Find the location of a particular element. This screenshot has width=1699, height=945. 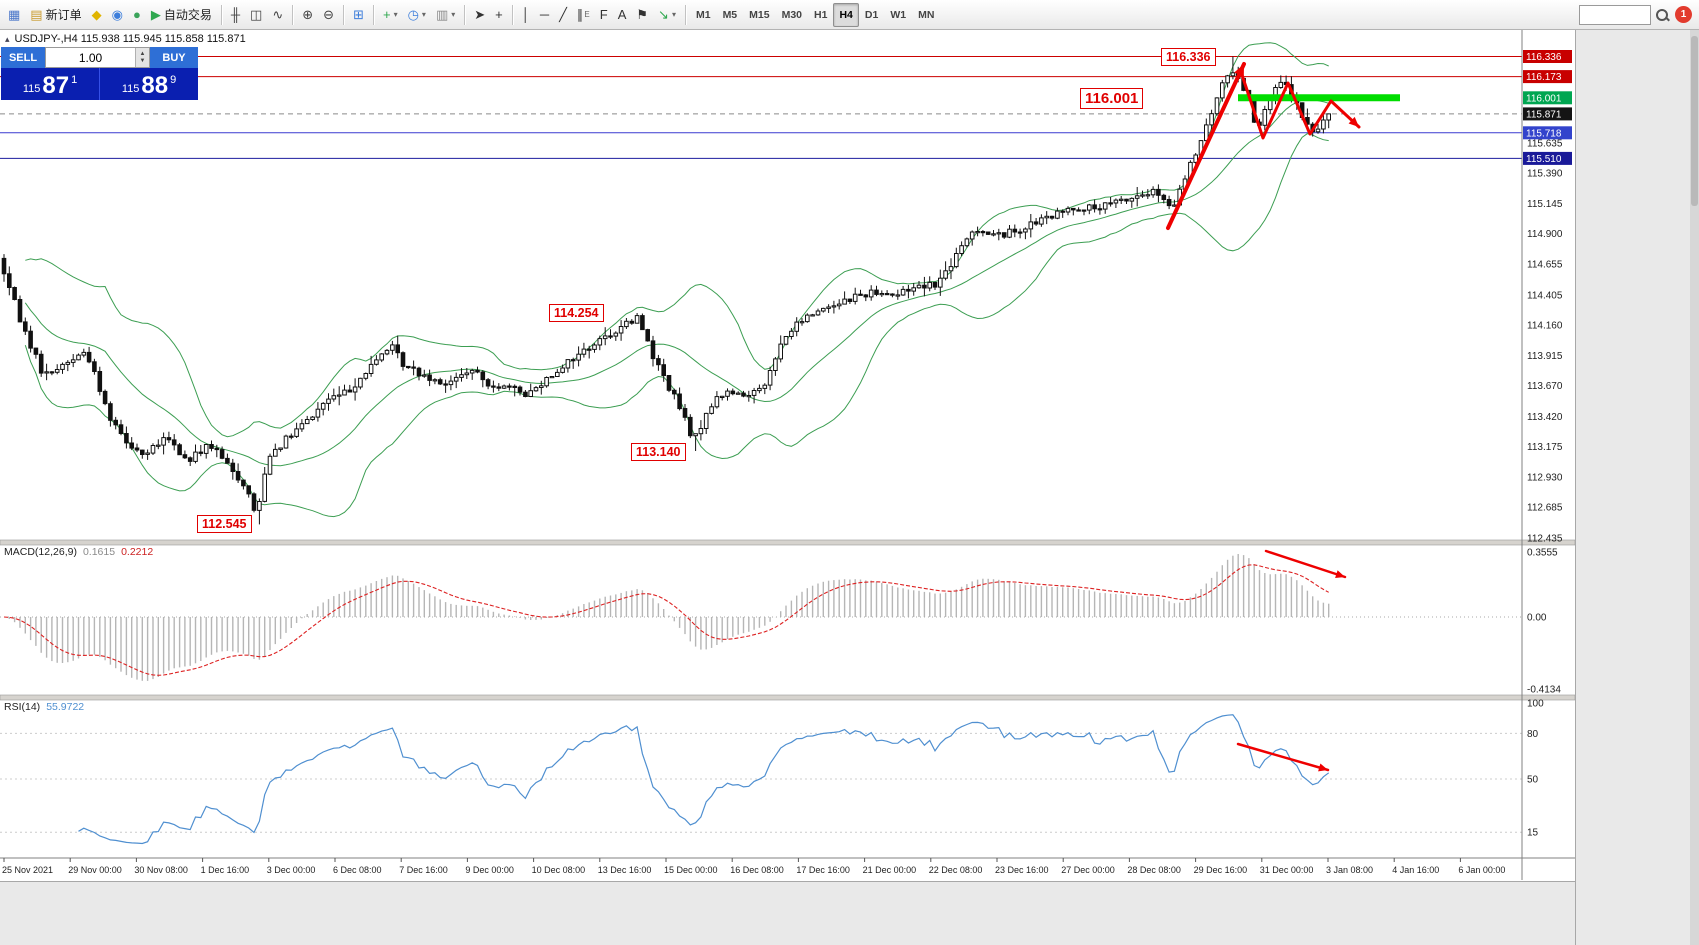

price-axis-label: 114.900 is located at coordinates (1545, 234).